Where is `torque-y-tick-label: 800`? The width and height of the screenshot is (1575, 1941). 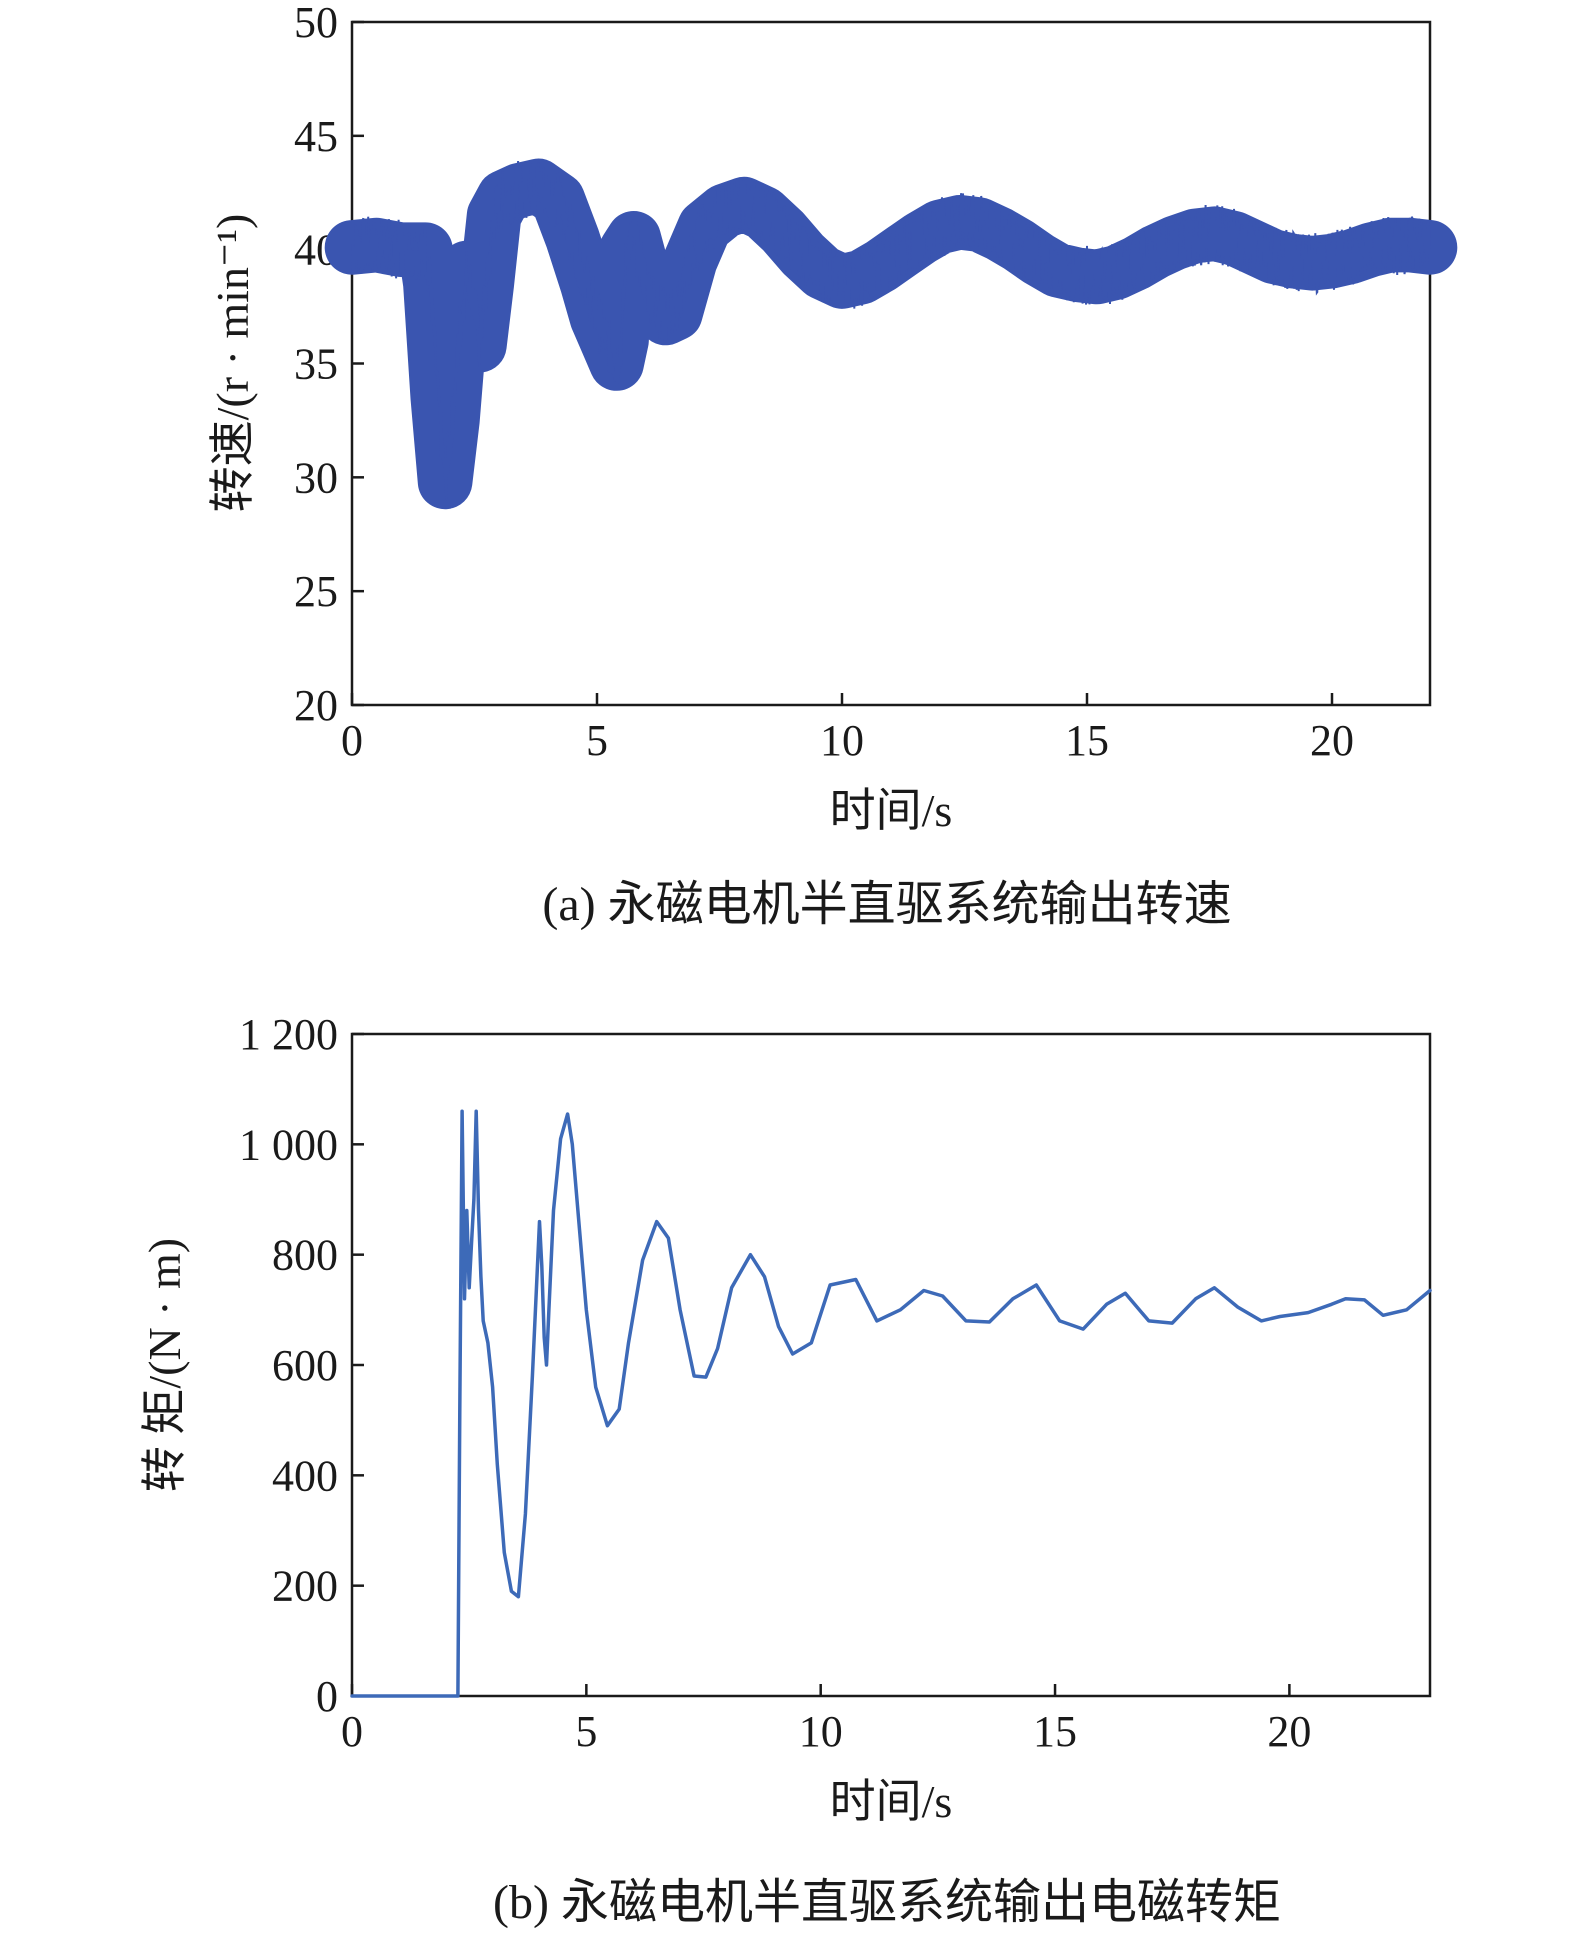
torque-y-tick-label: 800 is located at coordinates (305, 1255).